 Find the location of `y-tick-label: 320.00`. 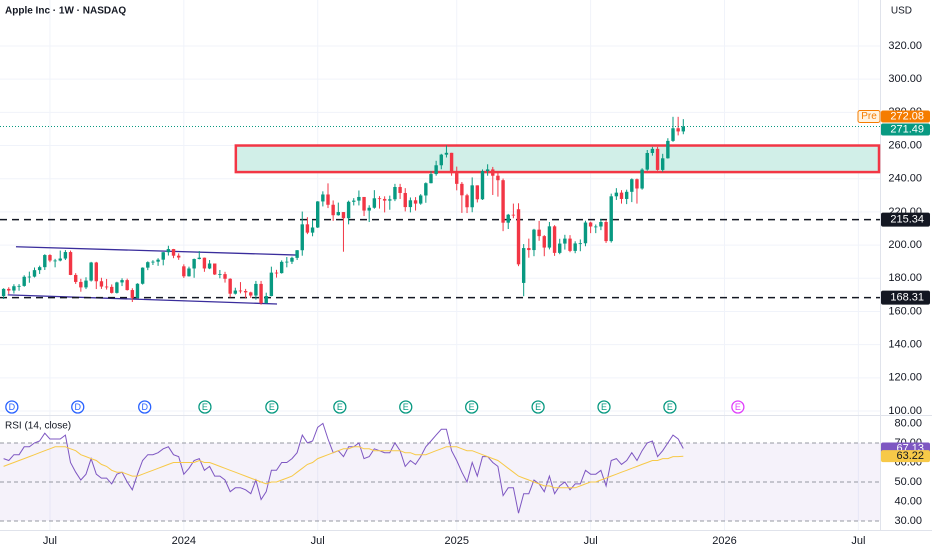

y-tick-label: 320.00 is located at coordinates (905, 46).